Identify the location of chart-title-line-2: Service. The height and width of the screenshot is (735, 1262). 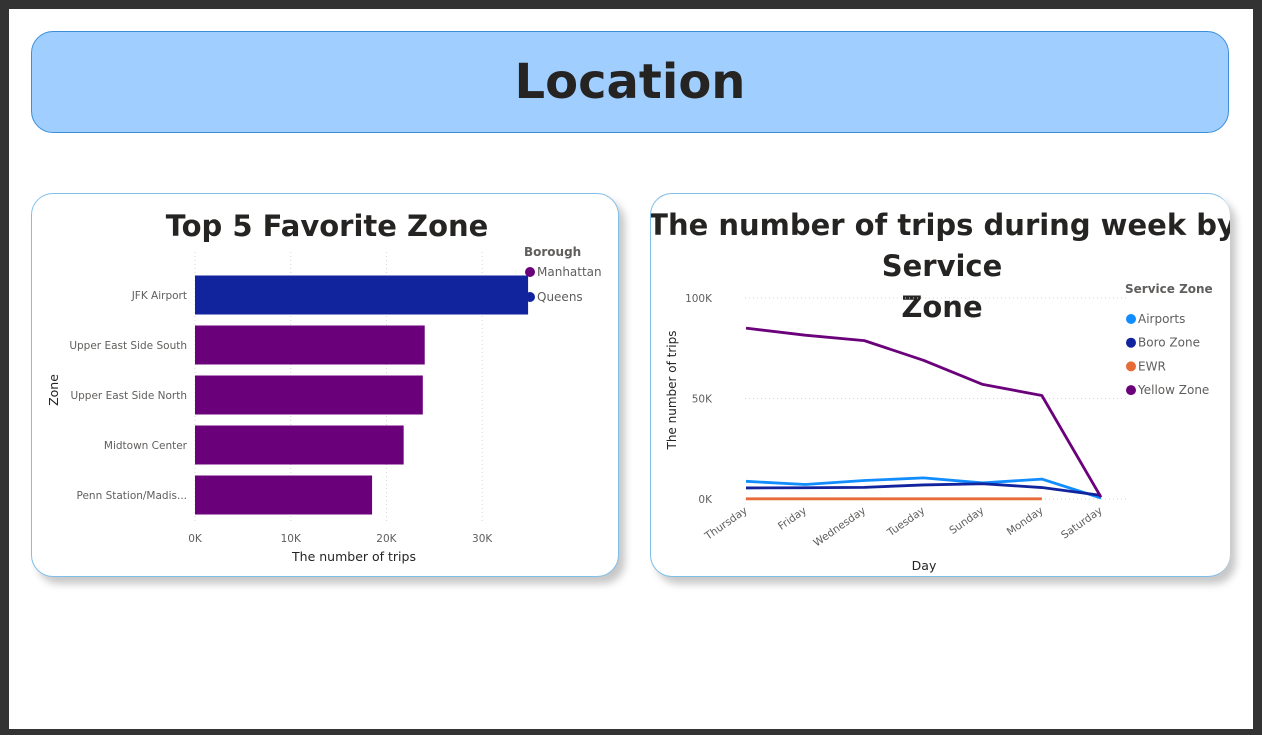
(942, 266).